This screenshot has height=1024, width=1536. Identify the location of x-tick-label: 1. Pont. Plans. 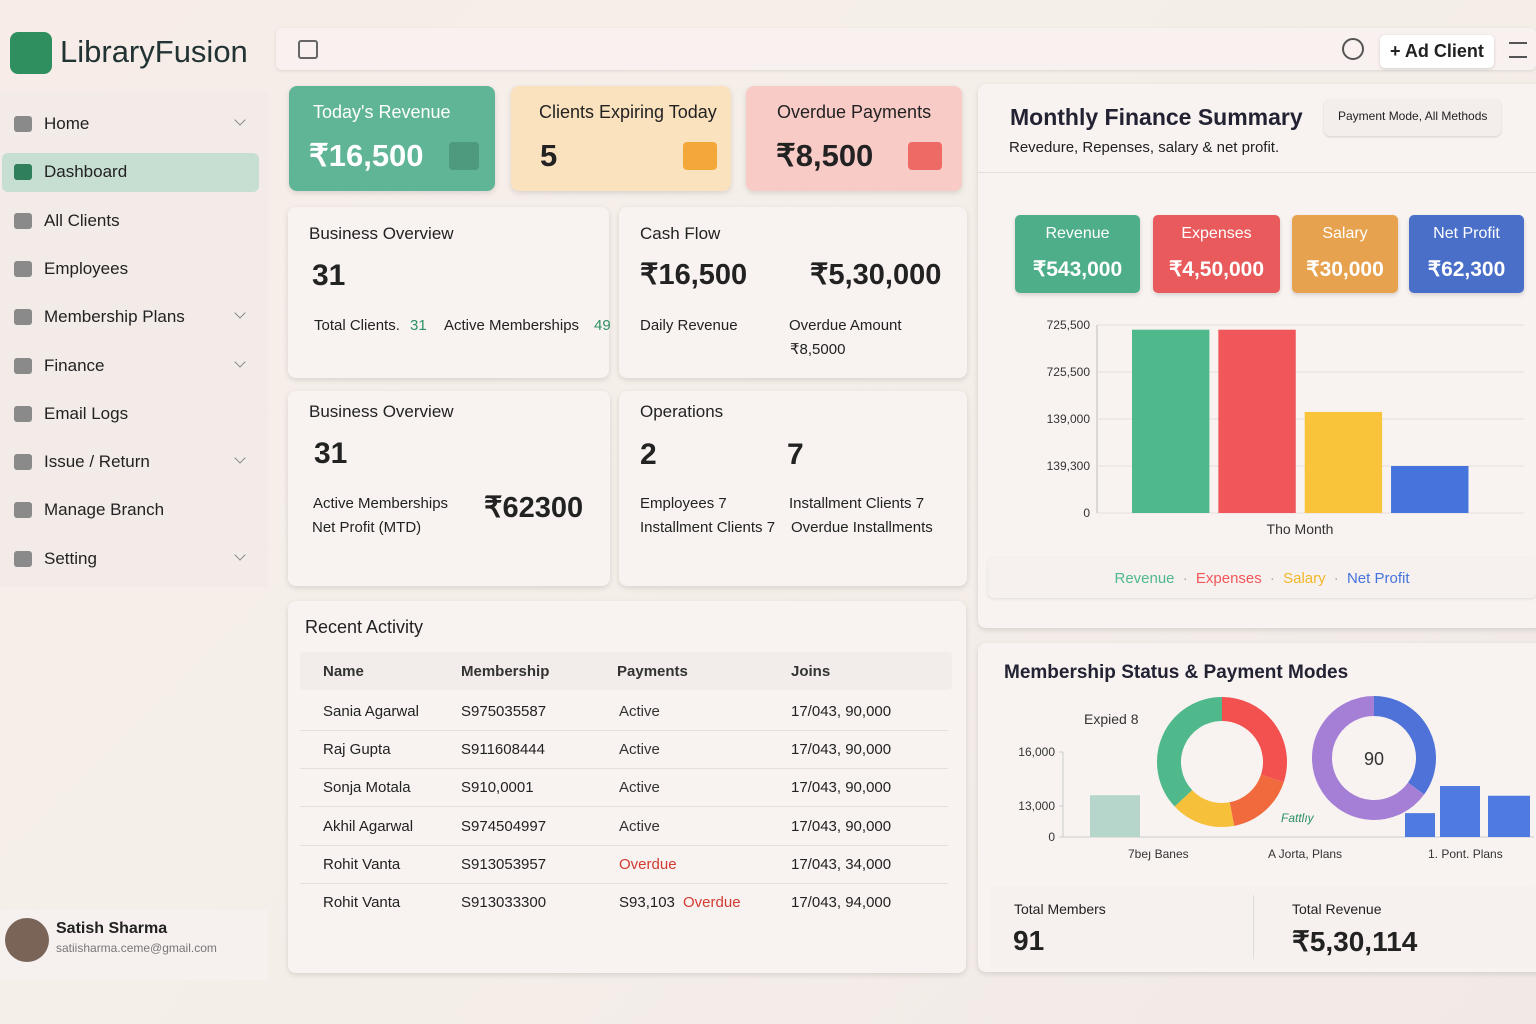
(1465, 854).